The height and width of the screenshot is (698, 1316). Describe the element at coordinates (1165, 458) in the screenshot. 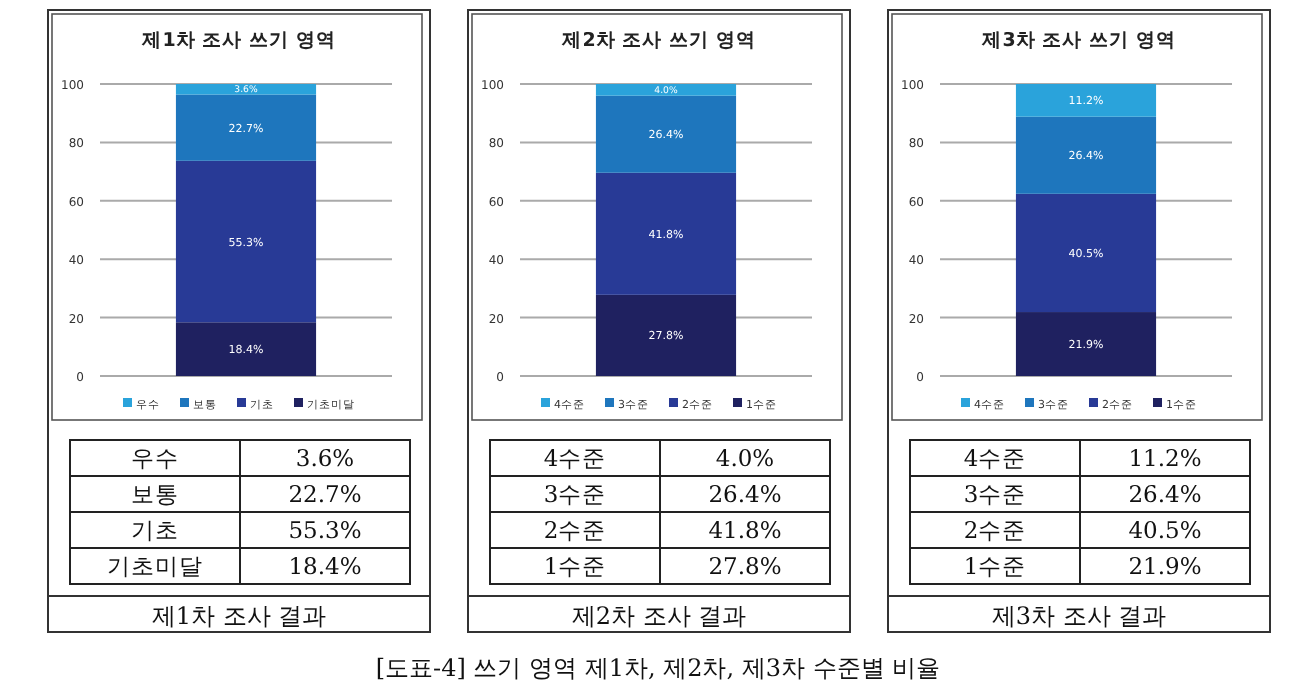

I see `text: 11.2%` at that location.